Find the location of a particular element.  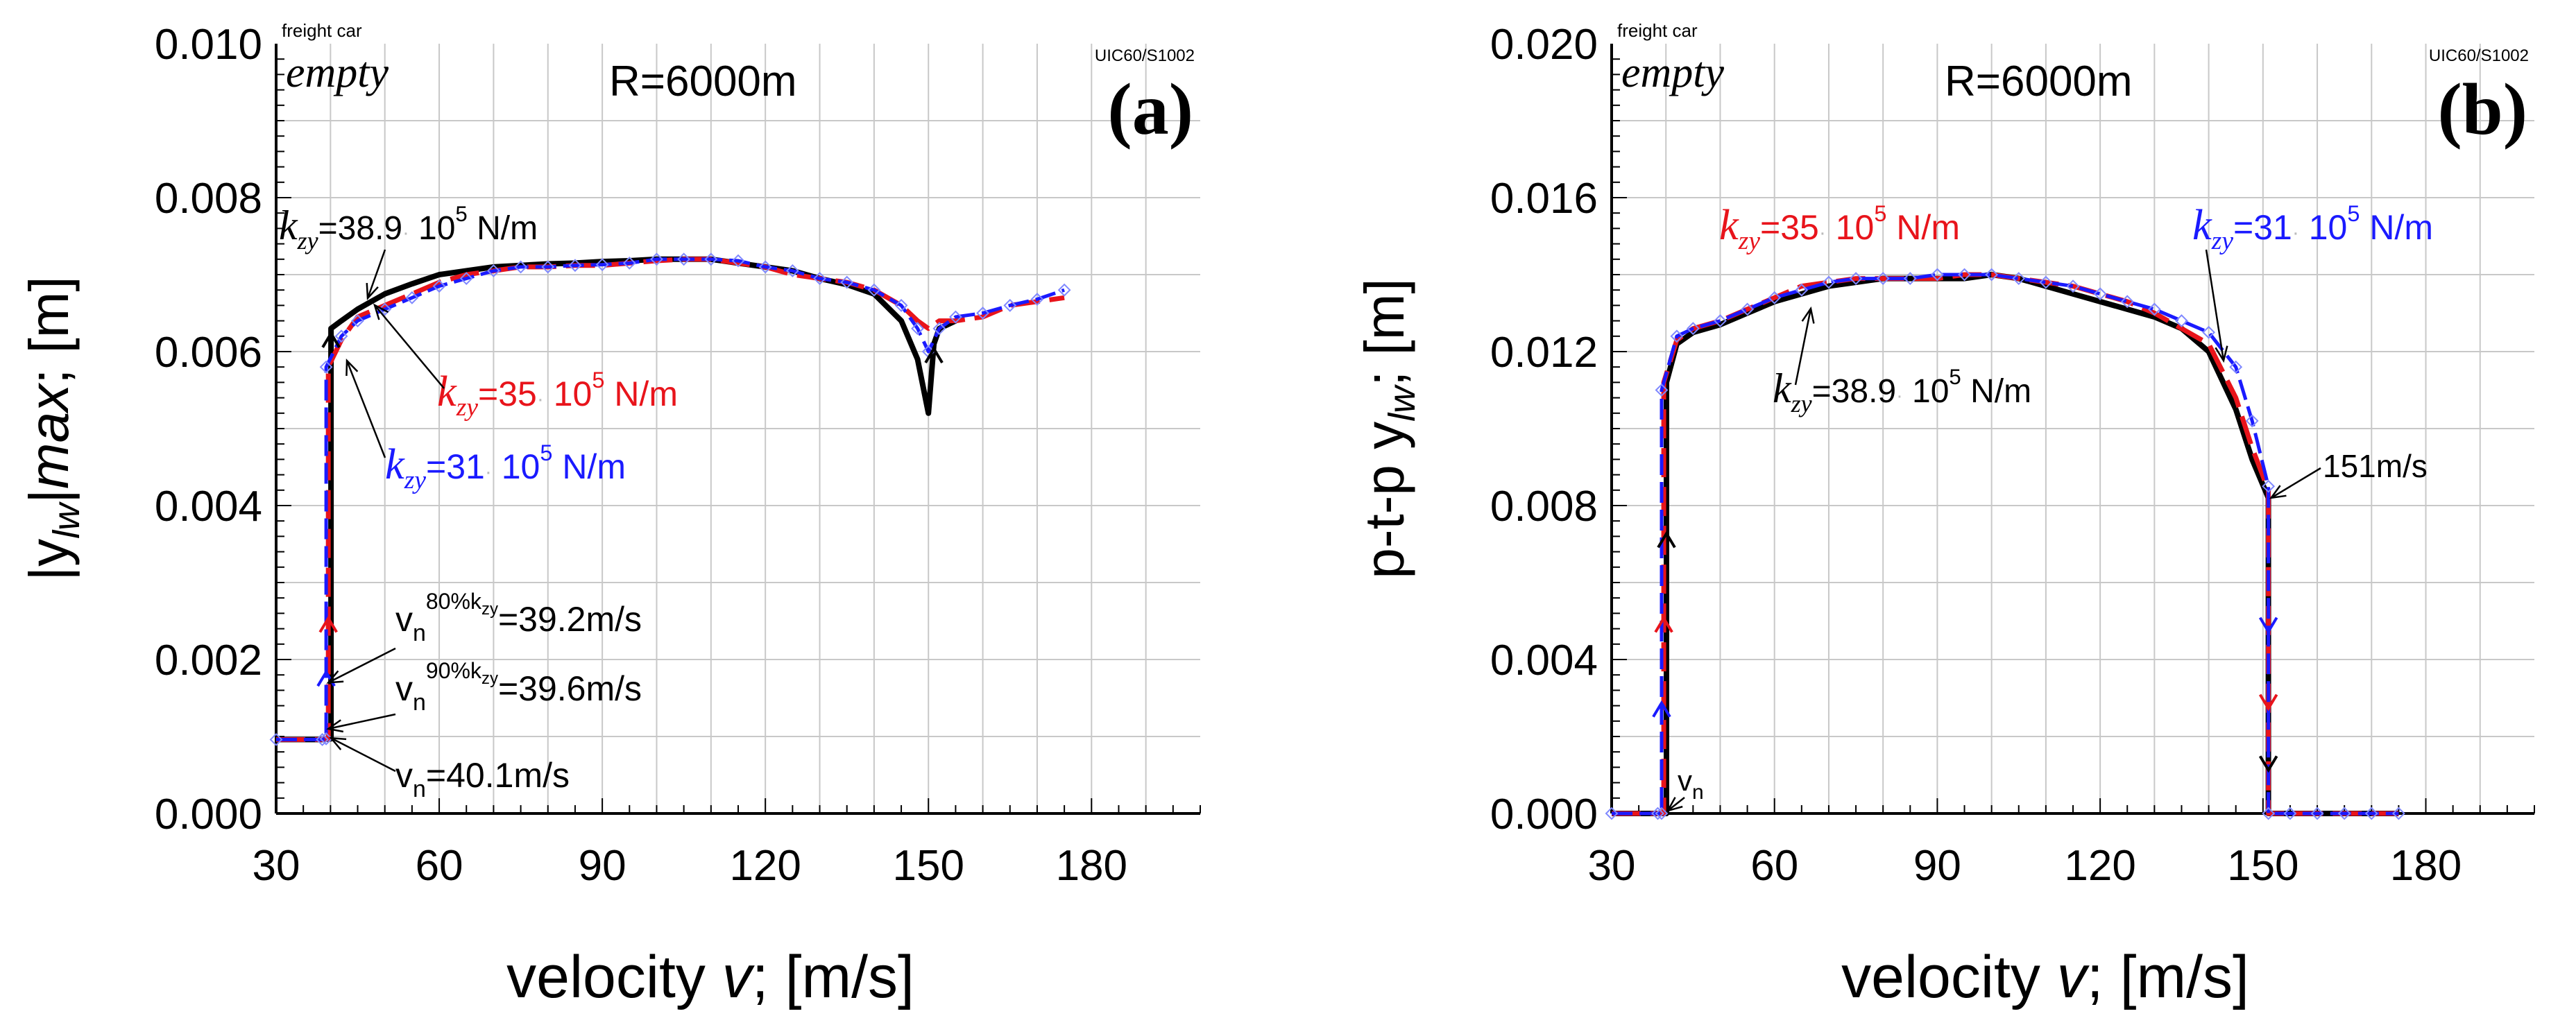

y-axis-label: |ylw|max; [m] is located at coordinates (52, 428).